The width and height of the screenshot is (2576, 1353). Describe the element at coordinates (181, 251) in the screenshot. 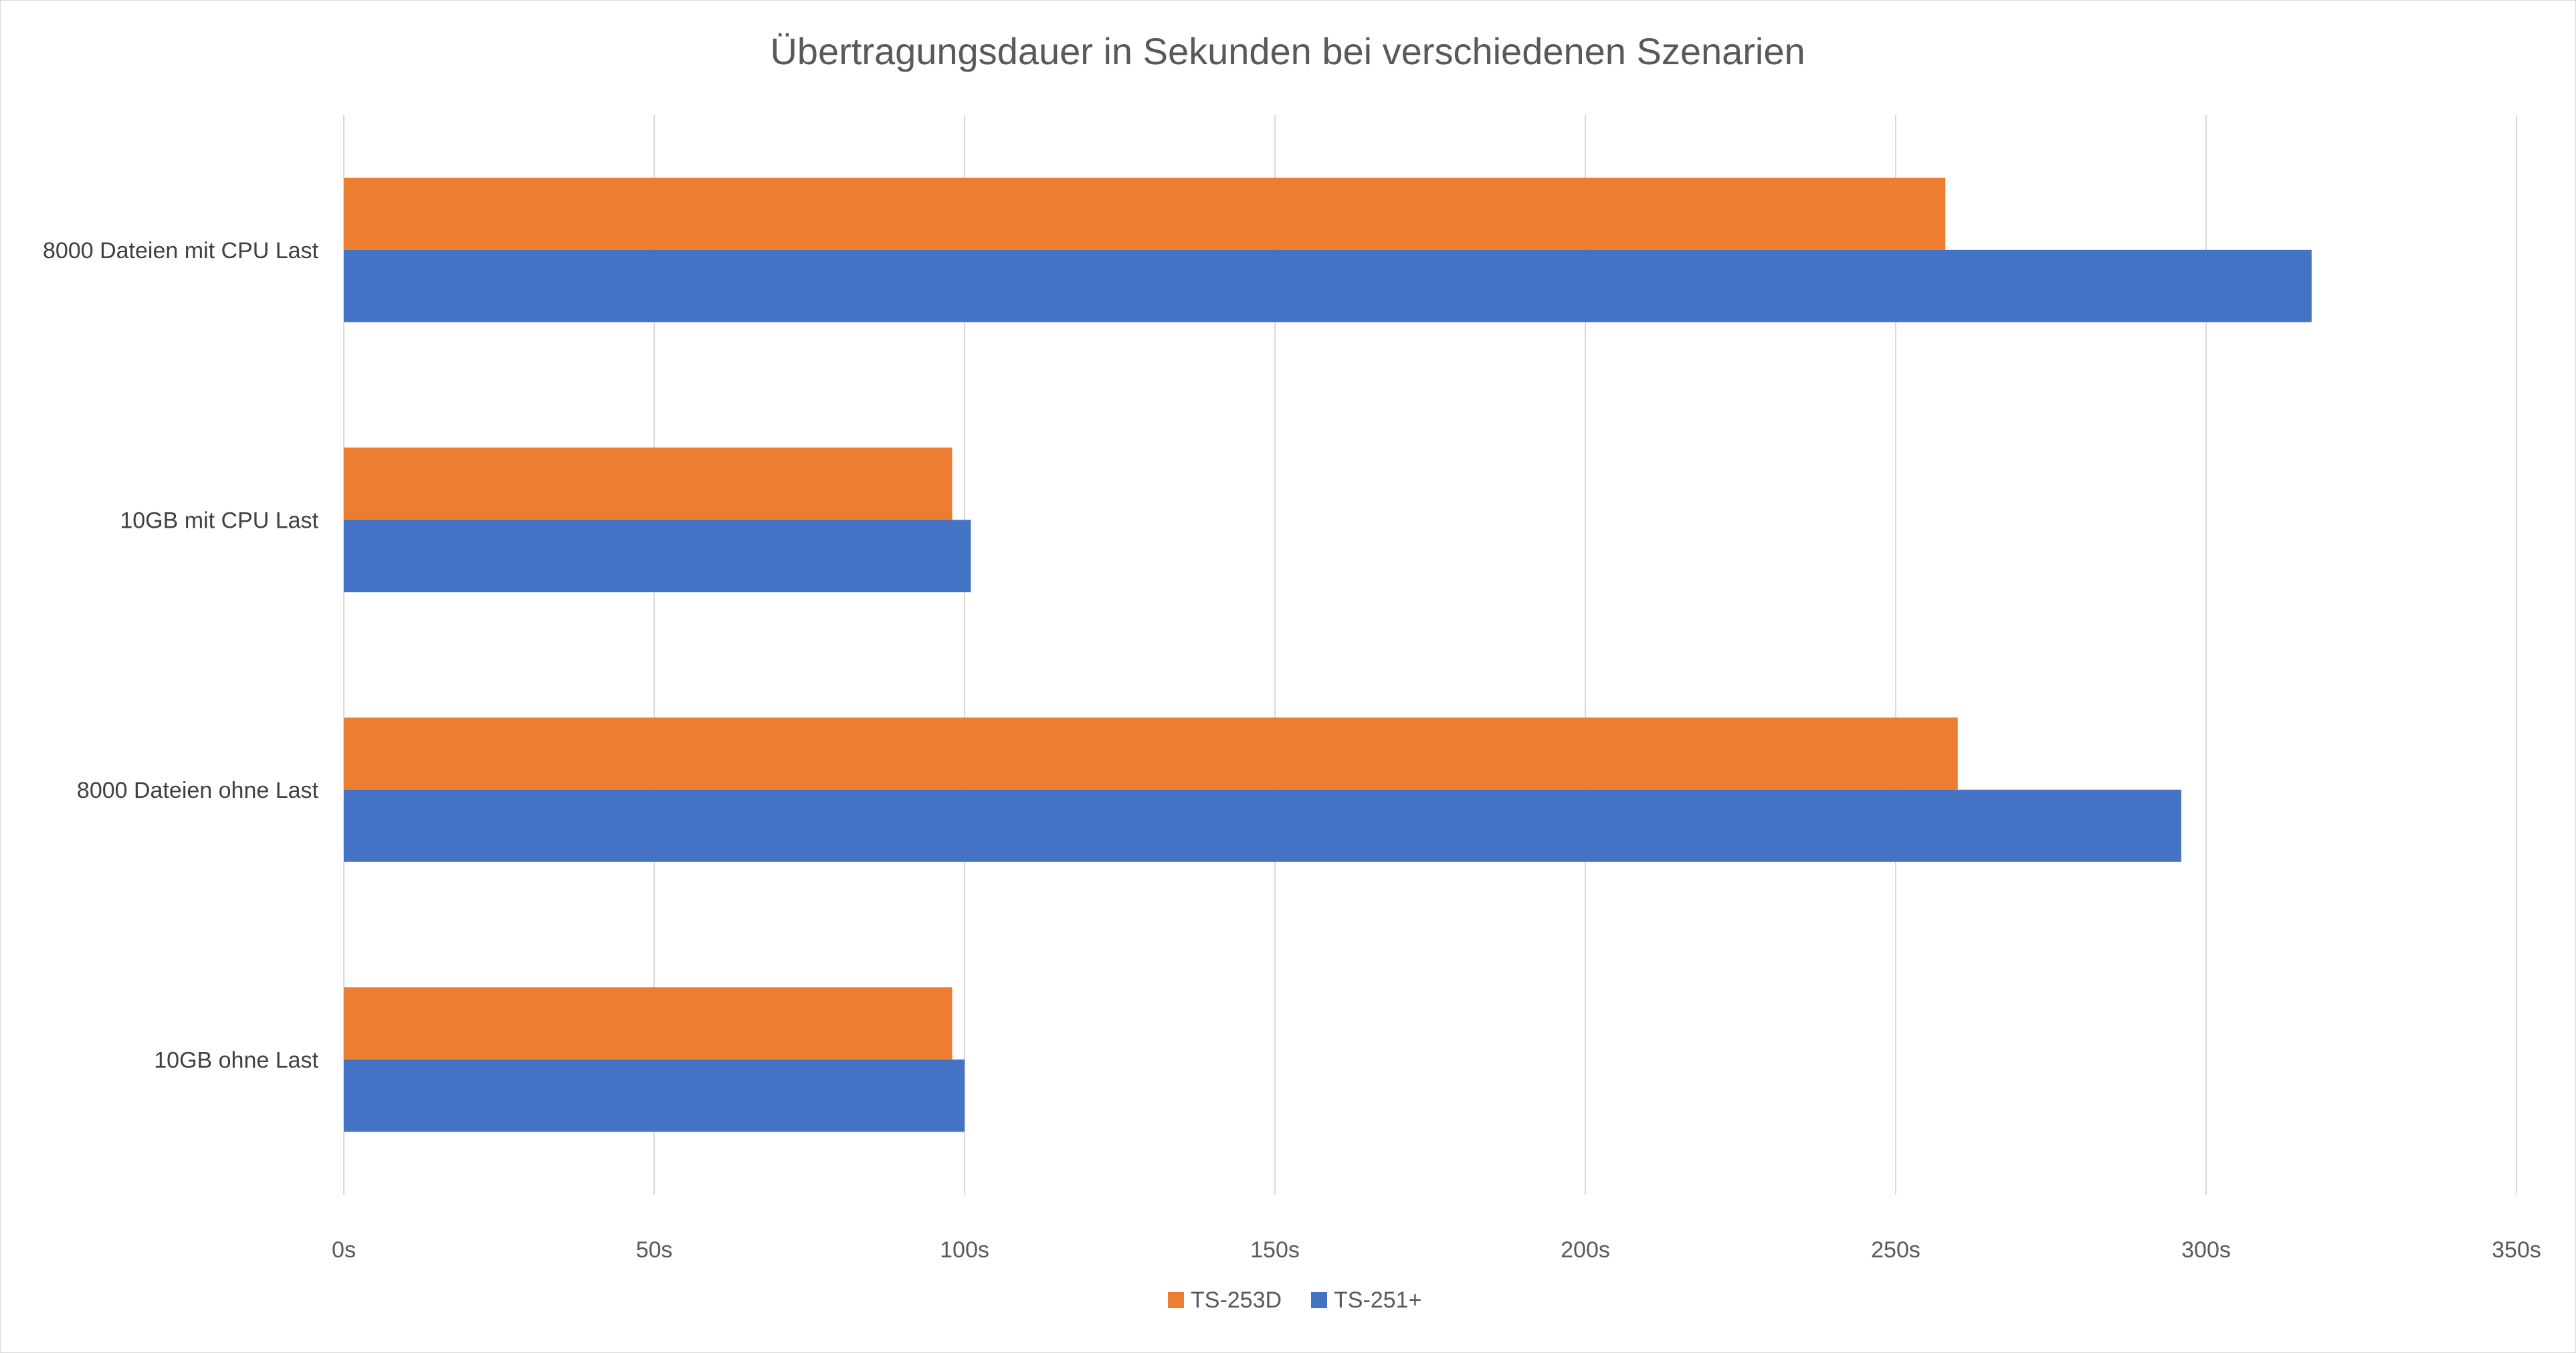

I see `category-label: 8000 Dateien mit CPU Last` at that location.